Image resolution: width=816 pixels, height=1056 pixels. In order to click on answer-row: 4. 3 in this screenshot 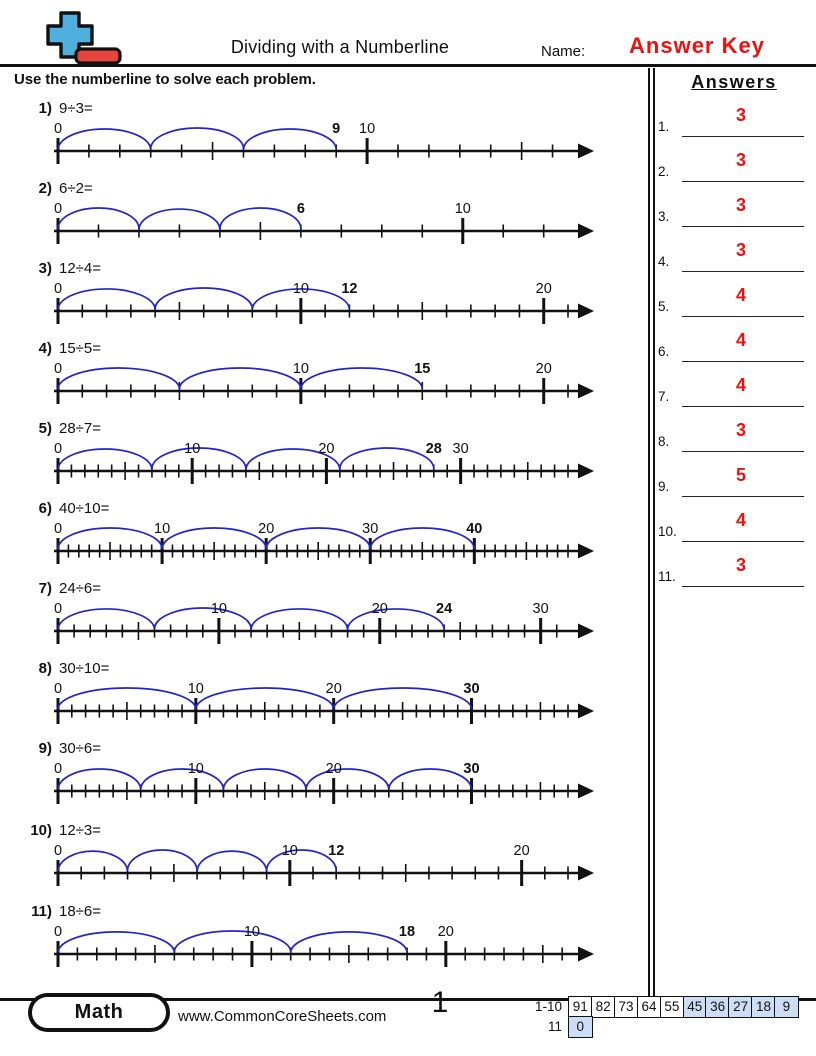, I will do `click(732, 262)`.